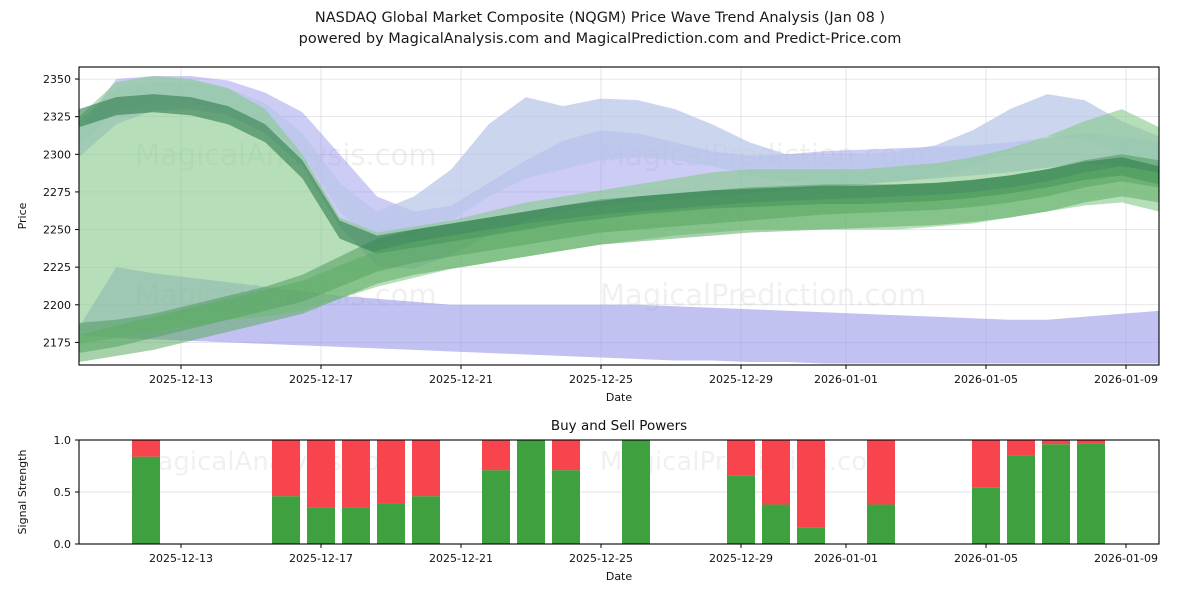 Image resolution: width=1200 pixels, height=600 pixels. Describe the element at coordinates (619, 426) in the screenshot. I see `lower-chart-title: Buy and Sell Powers` at that location.